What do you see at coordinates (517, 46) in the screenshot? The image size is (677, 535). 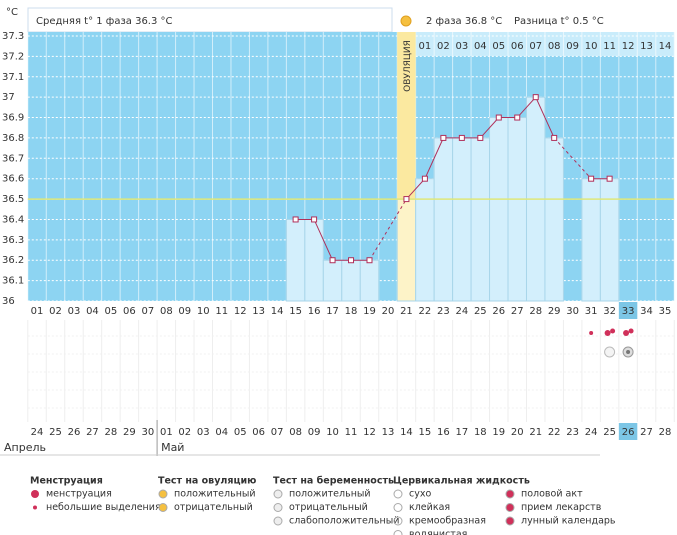 I see `phase2-day: 06` at bounding box center [517, 46].